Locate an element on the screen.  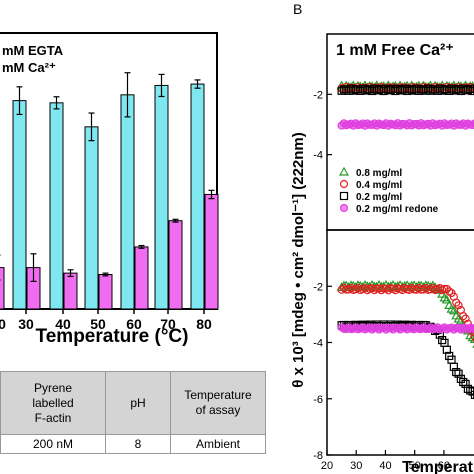
bar-x-tick-label-30: 30 is located at coordinates (26, 324).